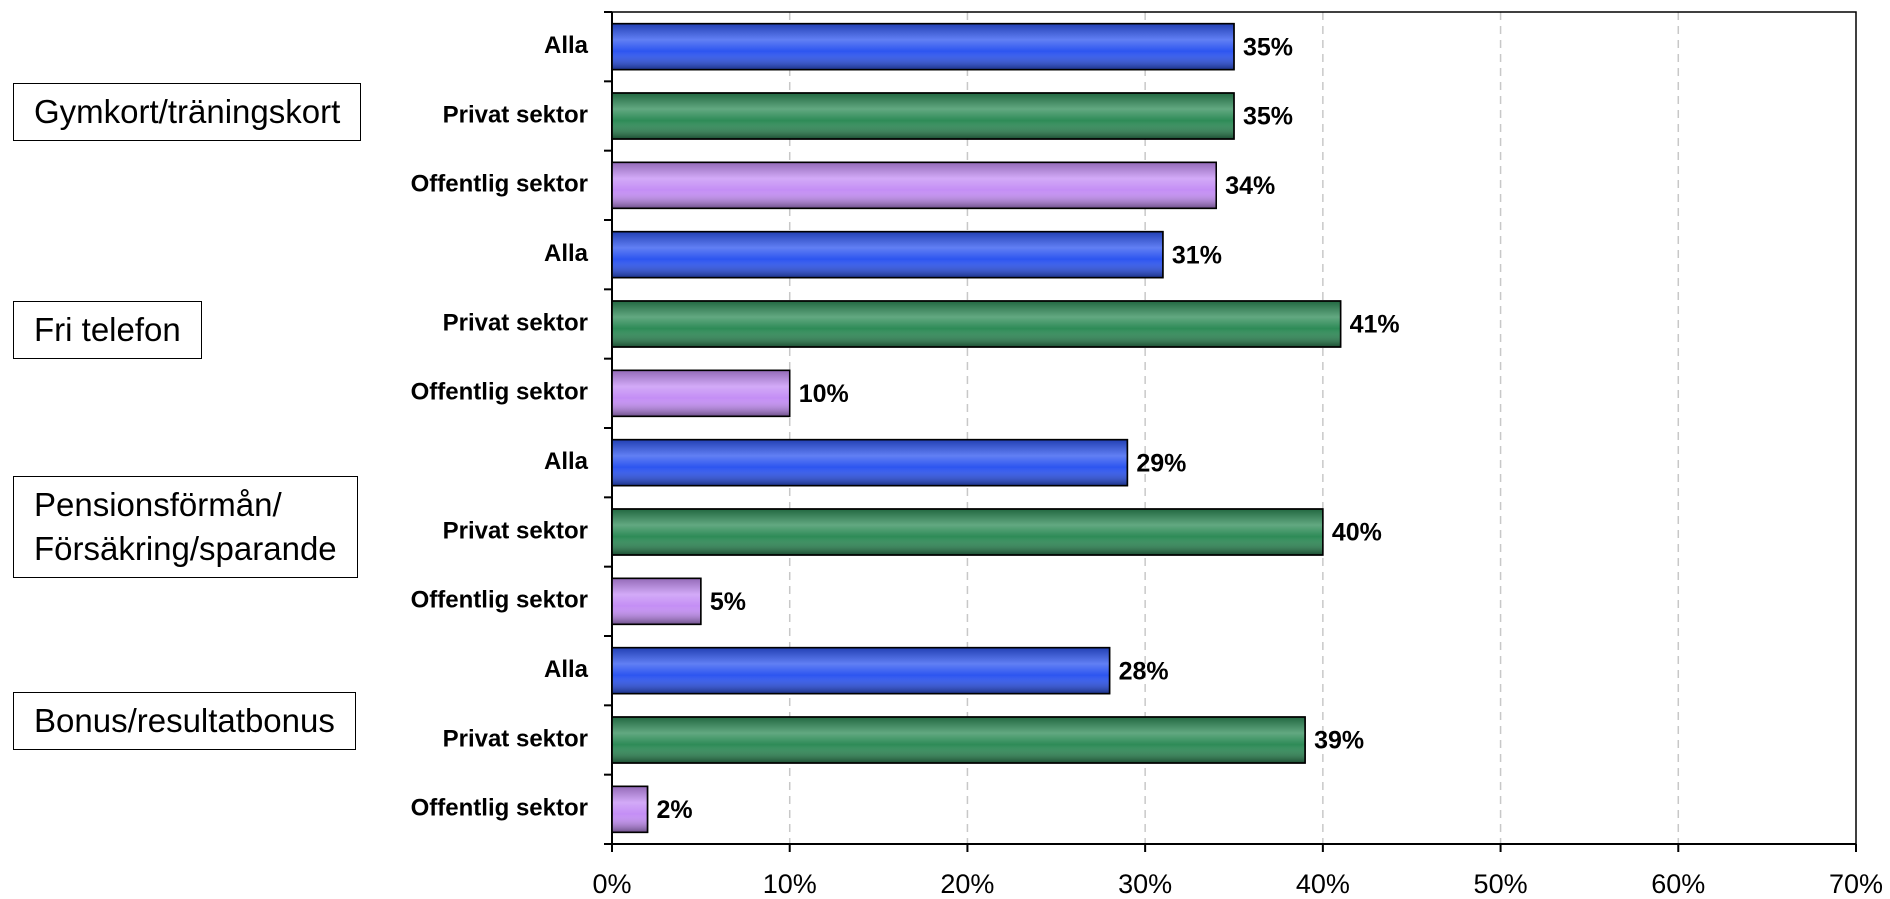 The width and height of the screenshot is (1890, 899). What do you see at coordinates (967, 884) in the screenshot?
I see `x-tick-label: 20%` at bounding box center [967, 884].